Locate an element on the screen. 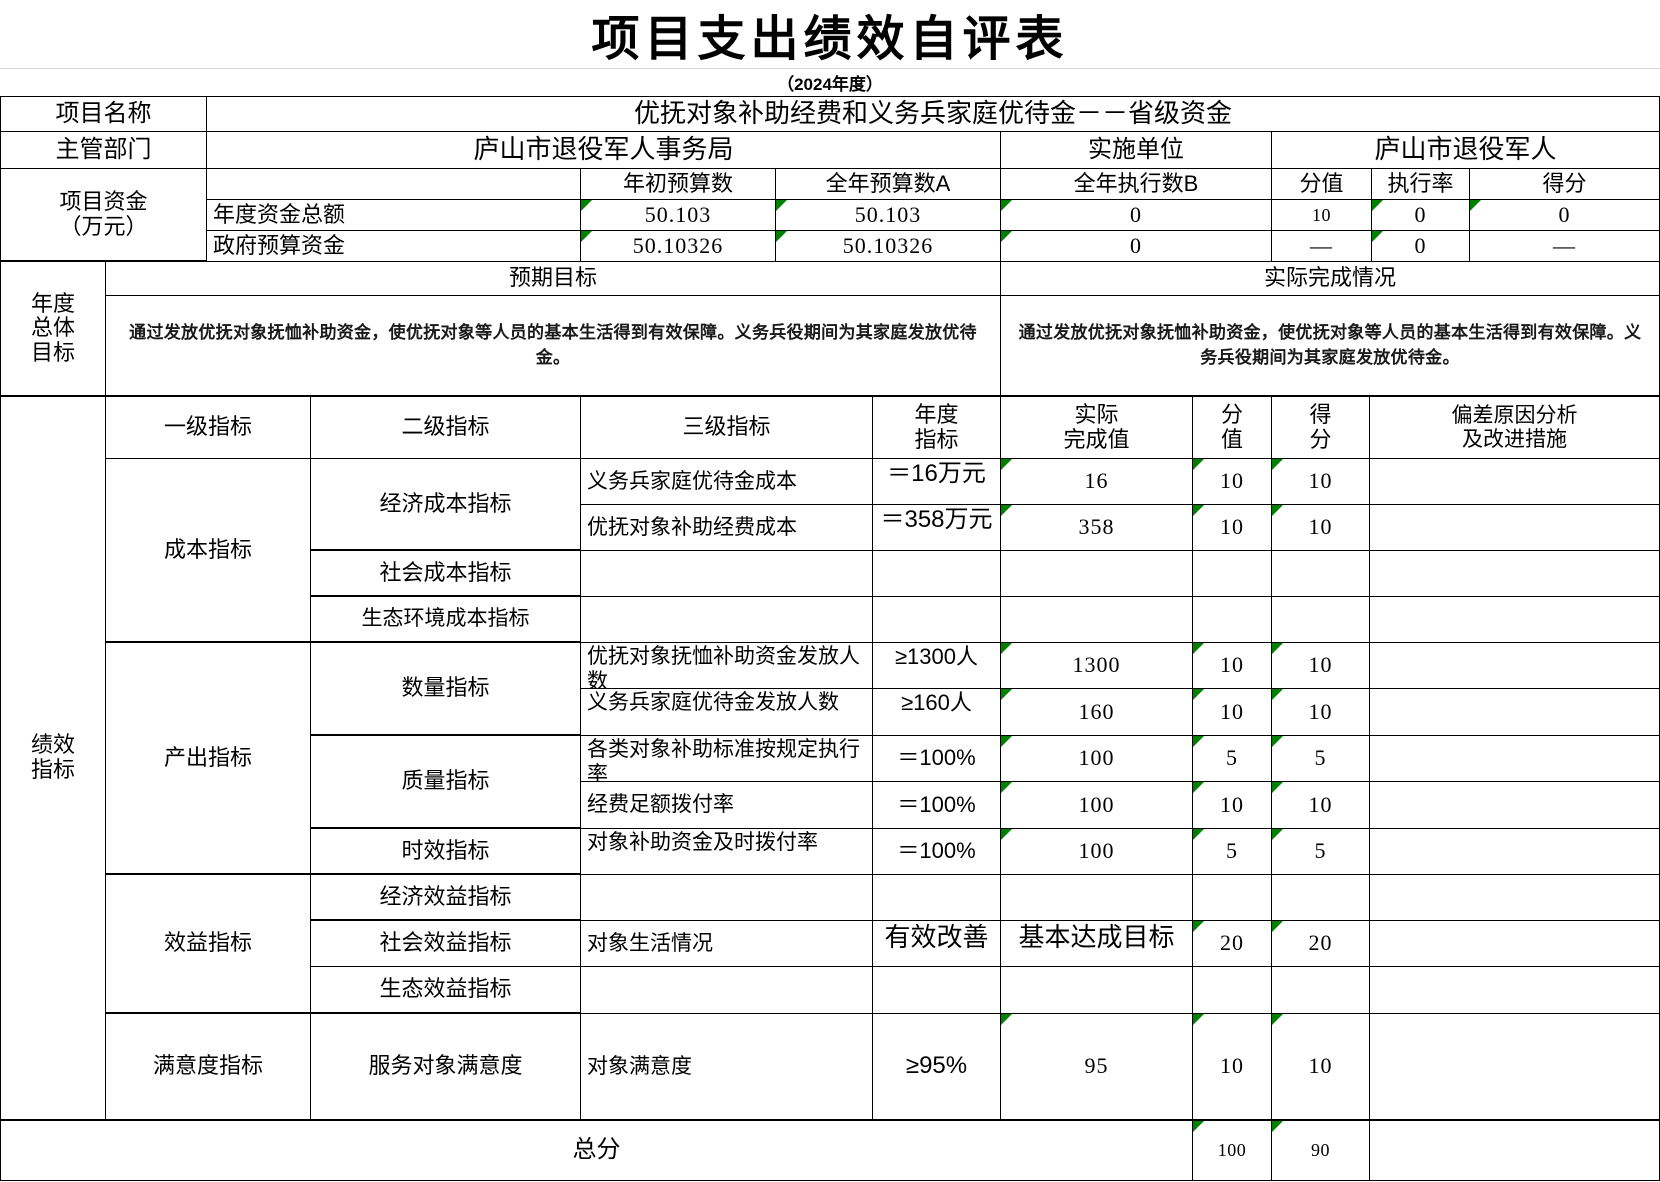 This screenshot has width=1660, height=1182. level2-social-benefit: 社会效益指标 is located at coordinates (445, 943).